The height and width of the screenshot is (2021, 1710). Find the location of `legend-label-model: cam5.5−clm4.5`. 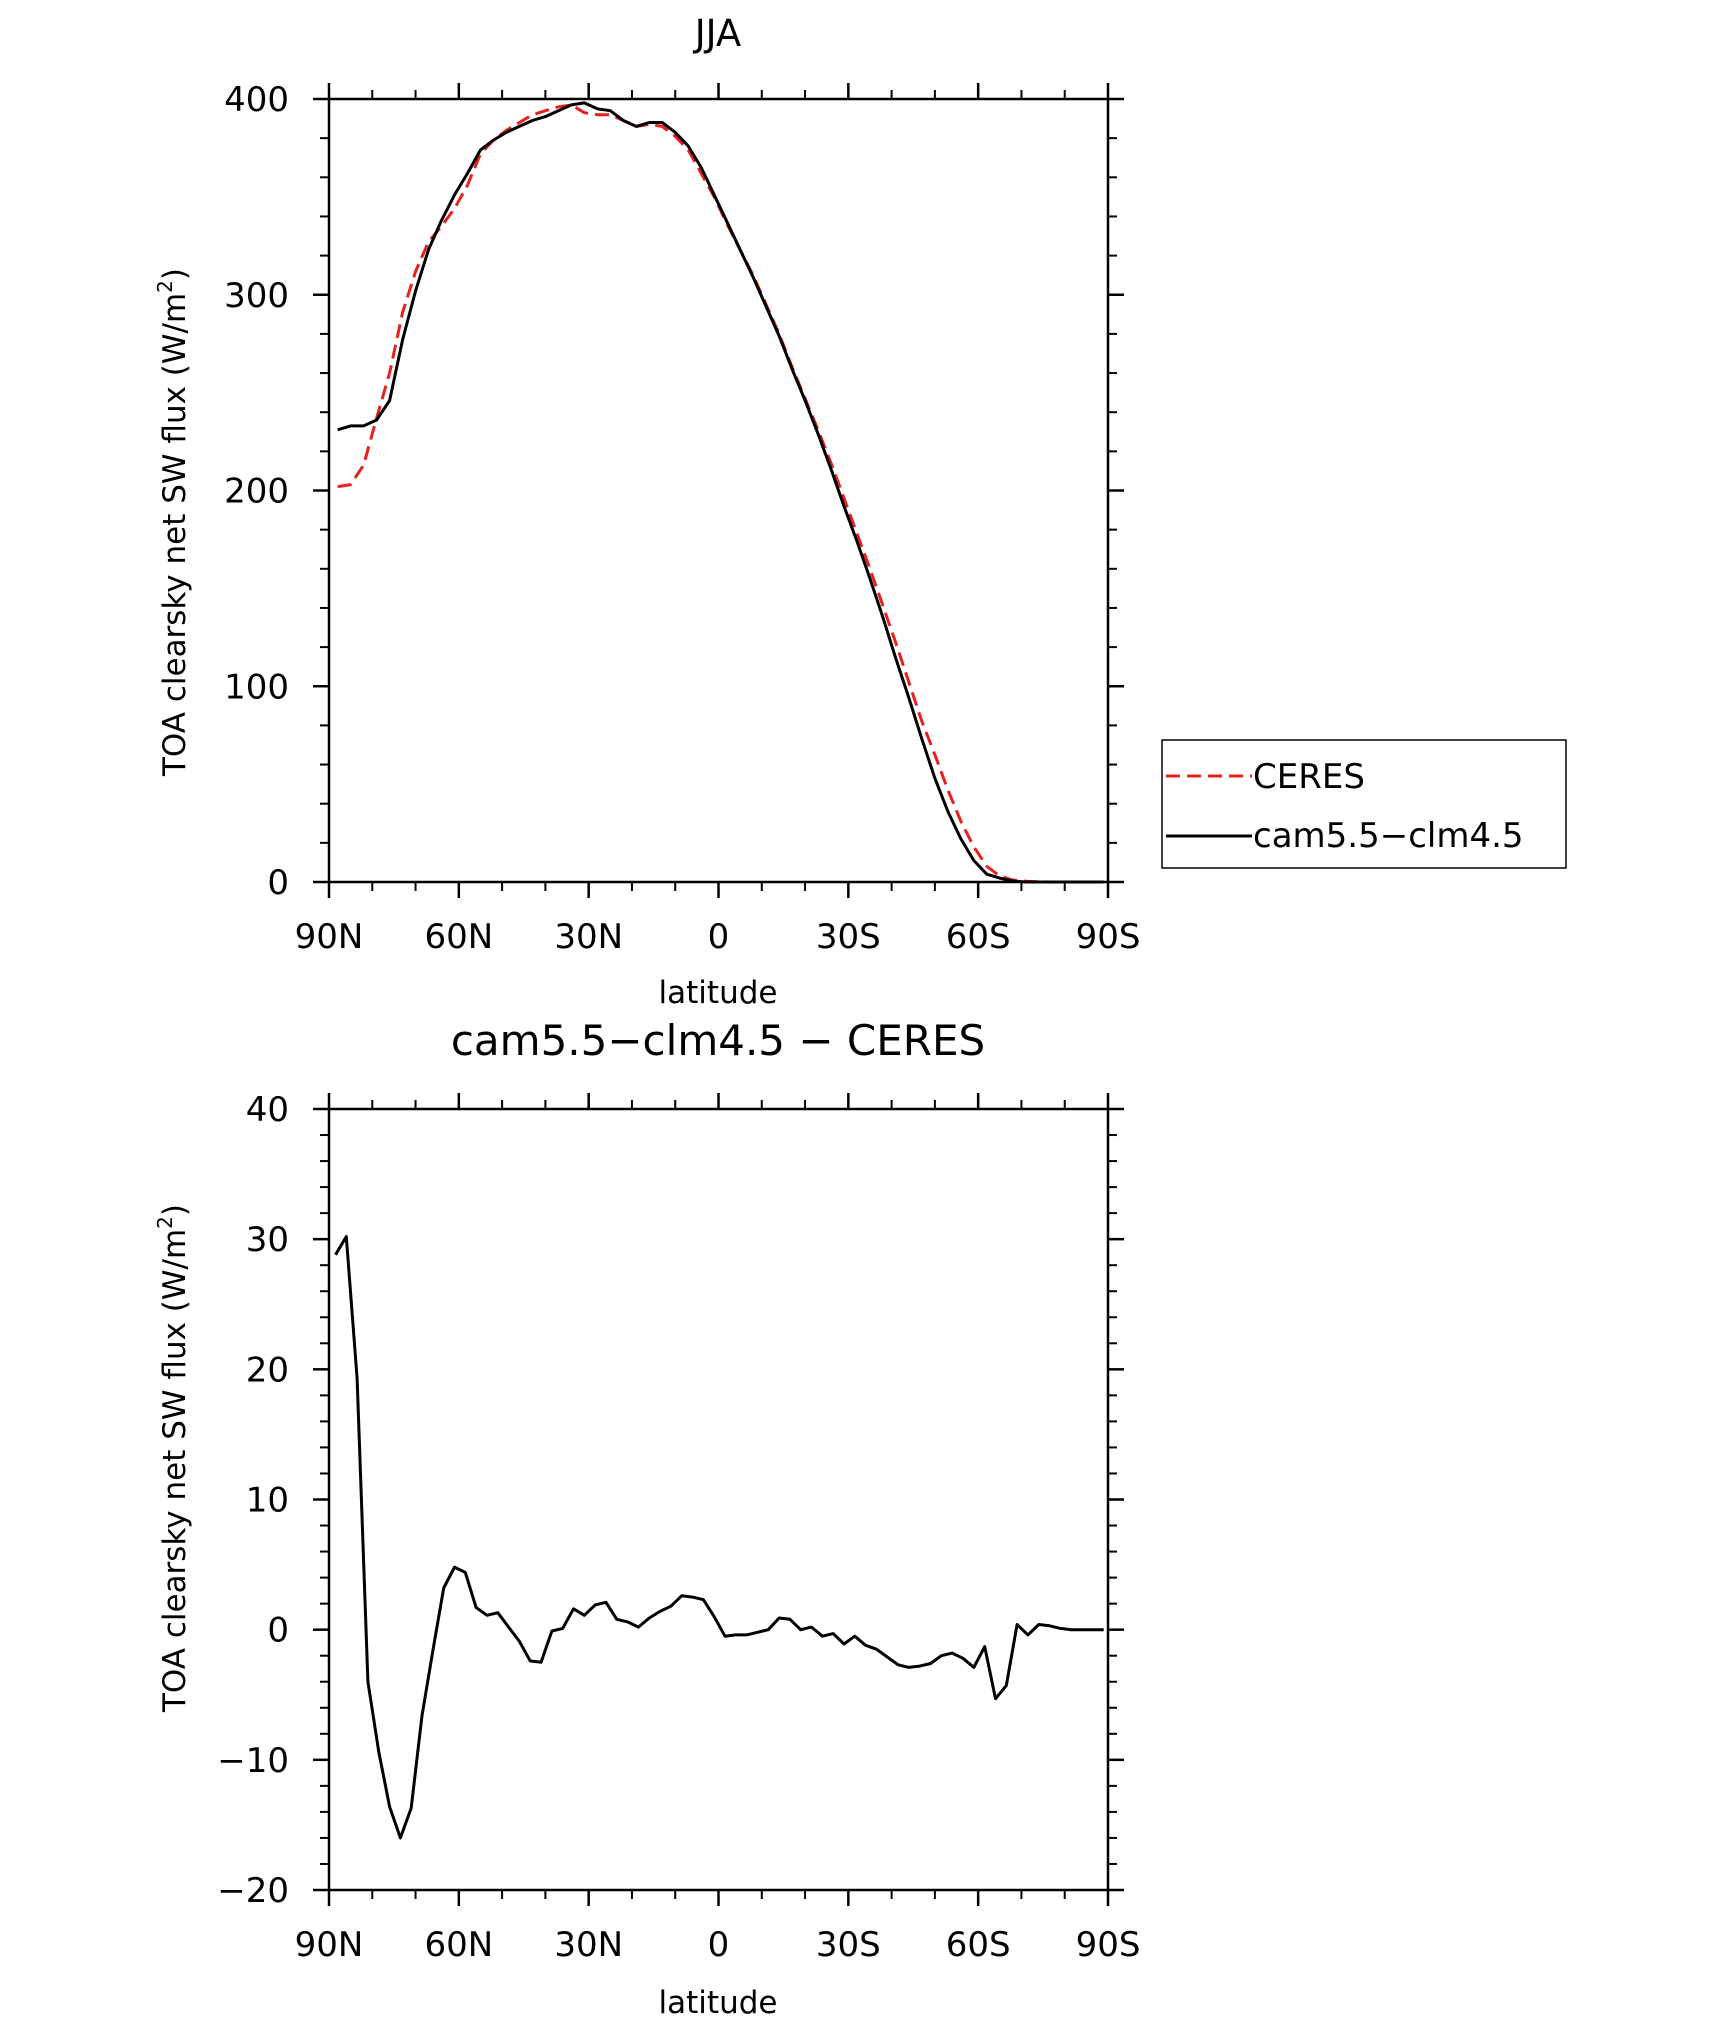

legend-label-model: cam5.5−clm4.5 is located at coordinates (1388, 836).